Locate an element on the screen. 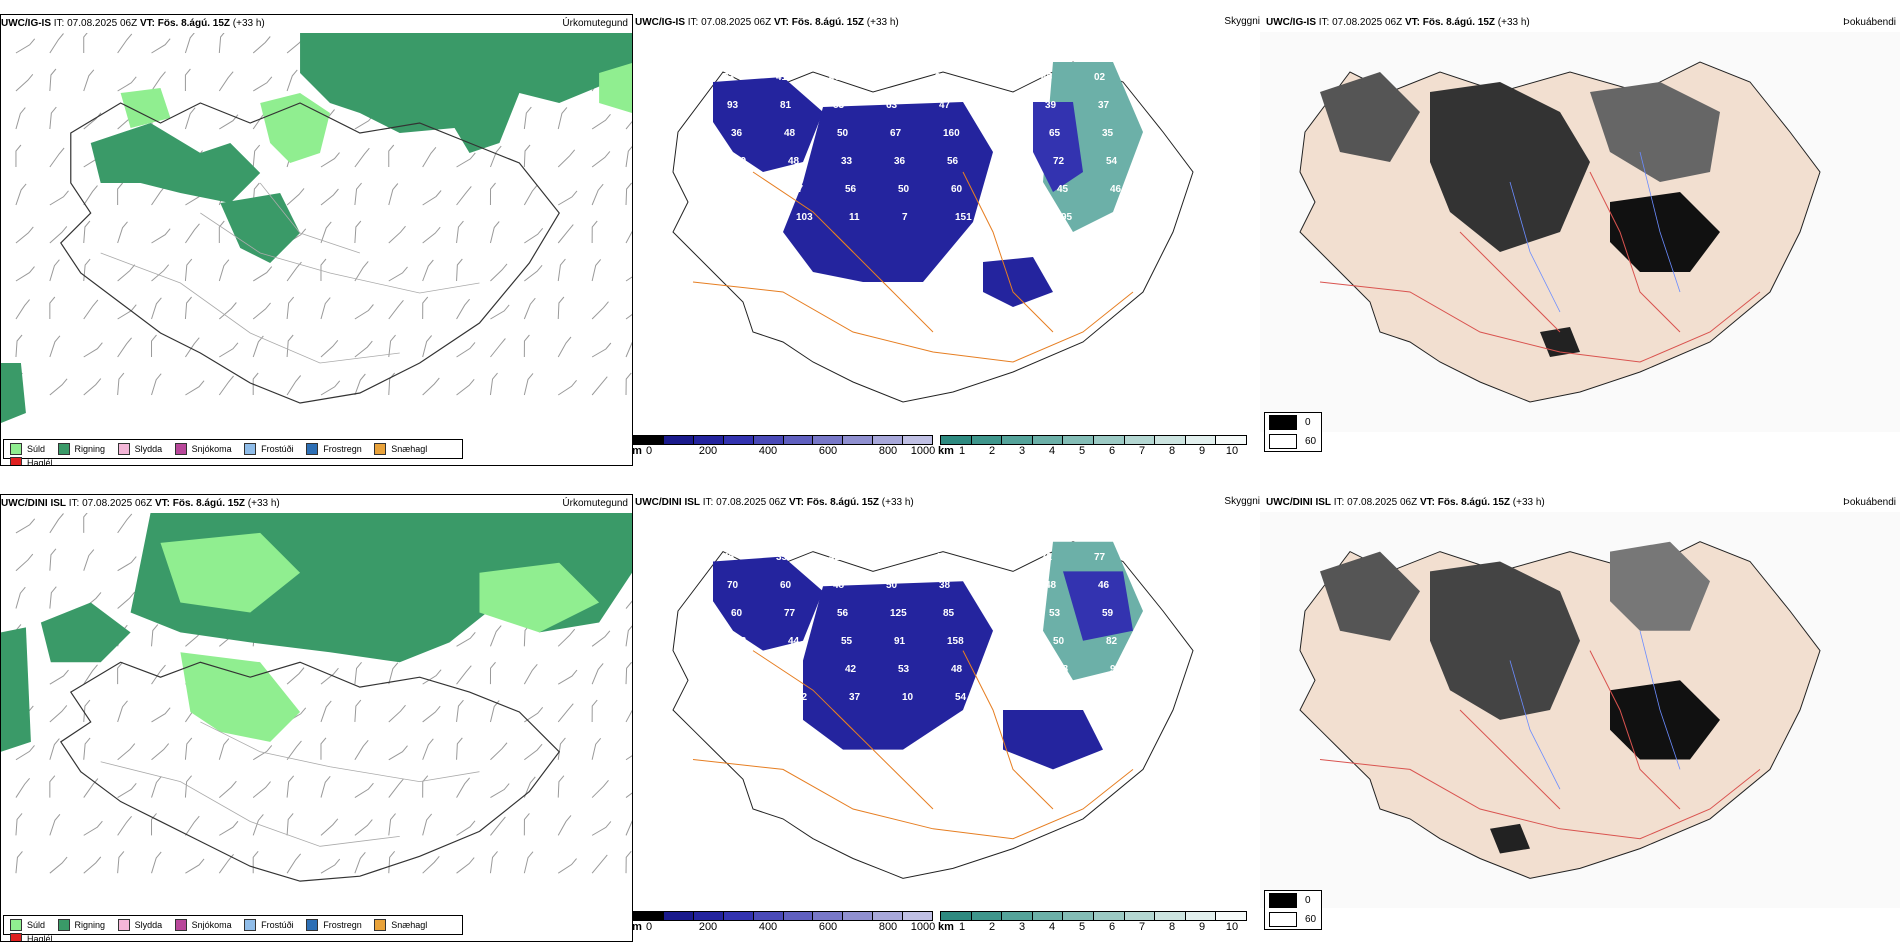 The width and height of the screenshot is (1900, 950). ceiling-value-label: 10 is located at coordinates (908, 697).